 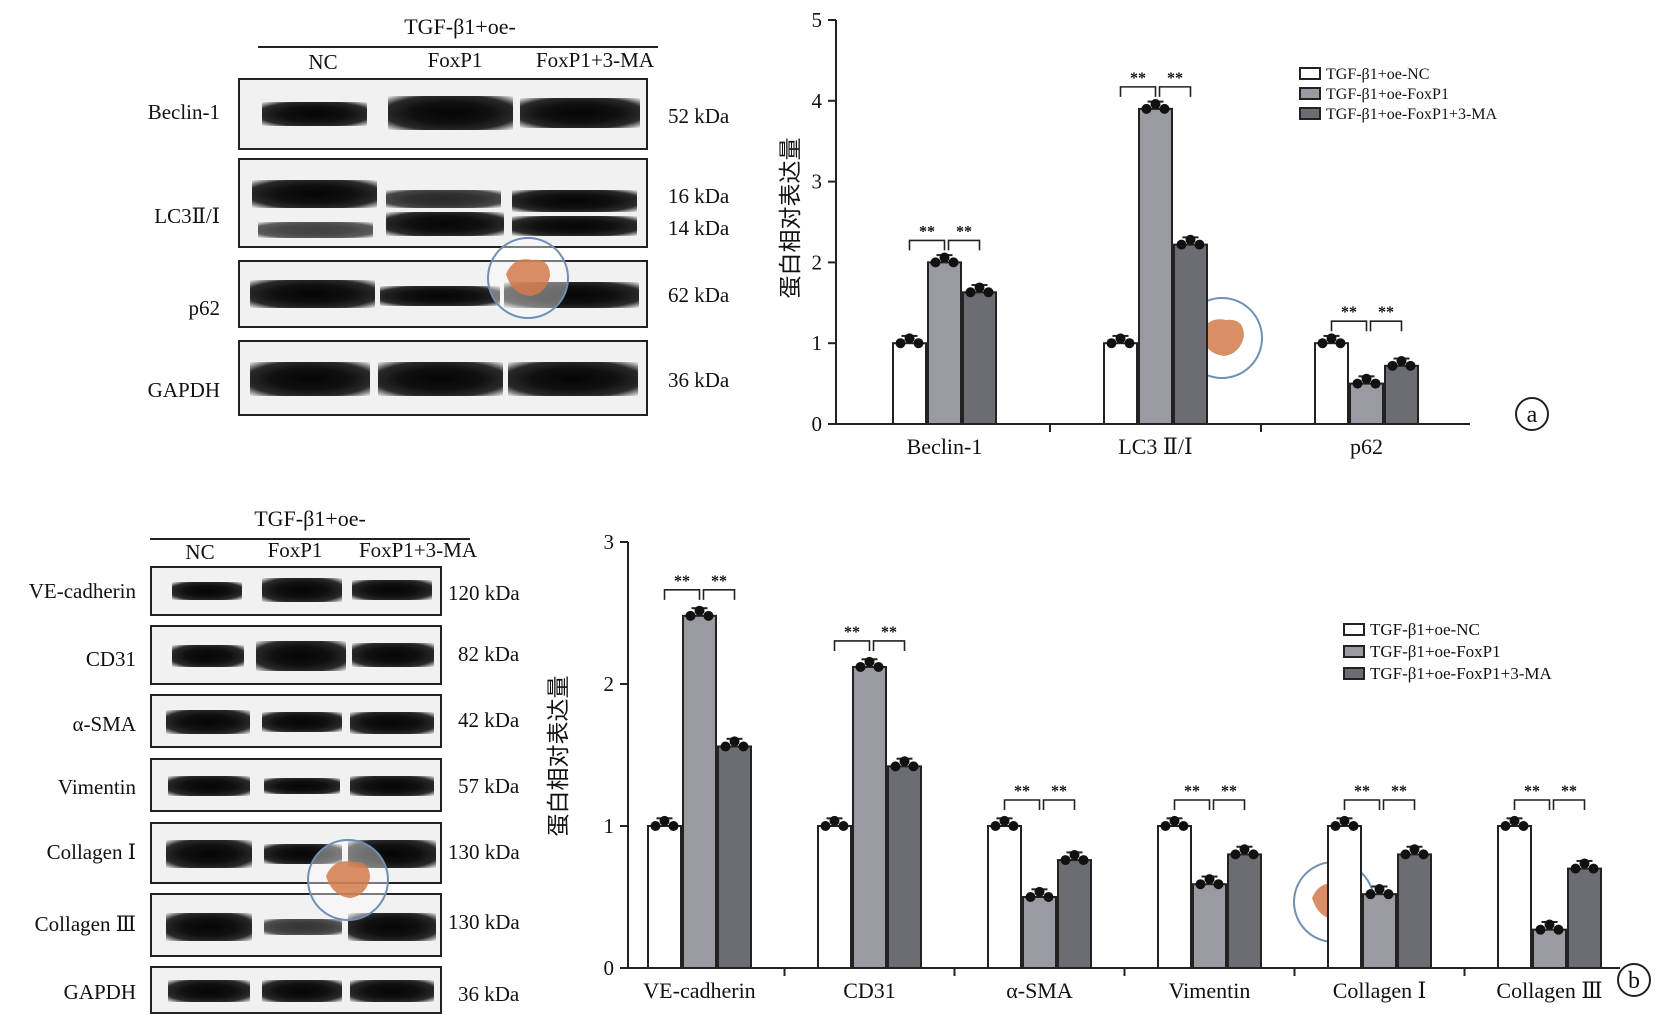 I want to click on panel-label: b, so click(x=1634, y=981).